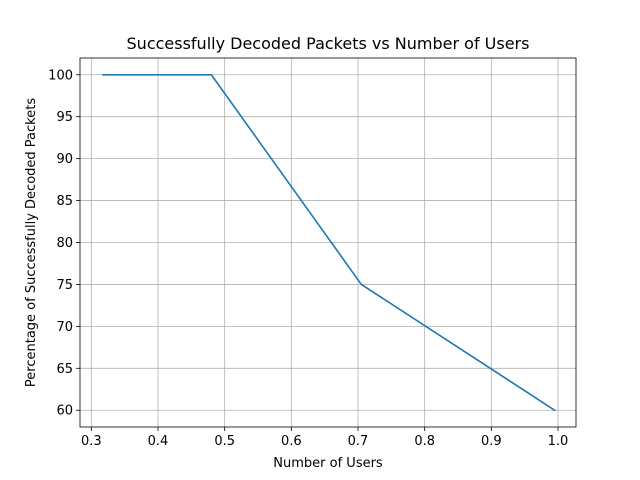  What do you see at coordinates (64, 327) in the screenshot?
I see `y-tick-label: 70` at bounding box center [64, 327].